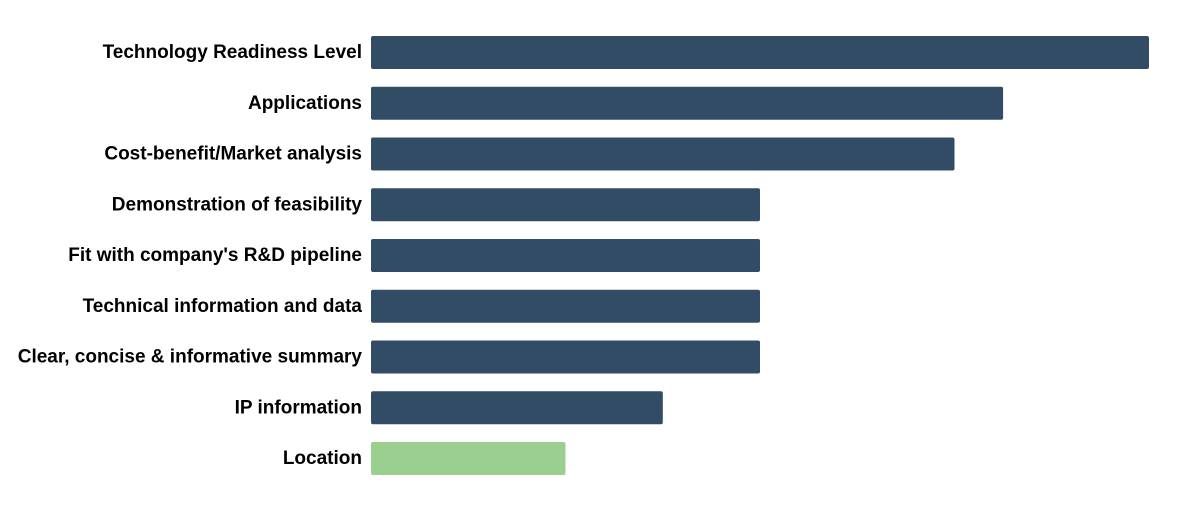 The height and width of the screenshot is (512, 1198). What do you see at coordinates (322, 458) in the screenshot?
I see `category-label: Location` at bounding box center [322, 458].